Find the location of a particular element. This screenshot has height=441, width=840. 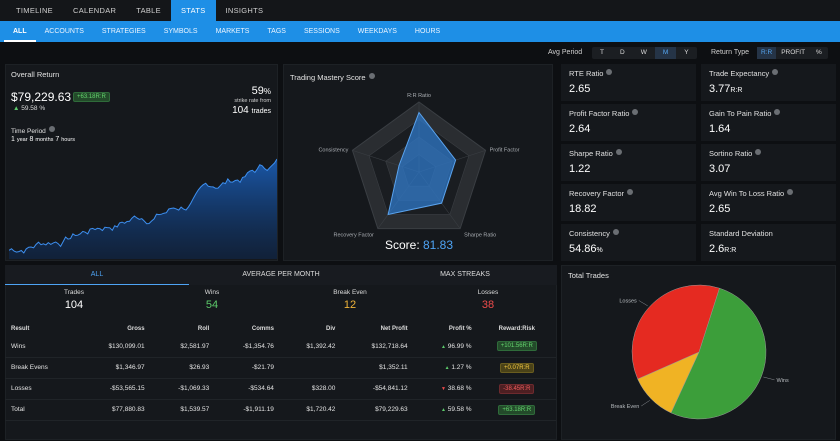

radar-value-area is located at coordinates (422, 163).